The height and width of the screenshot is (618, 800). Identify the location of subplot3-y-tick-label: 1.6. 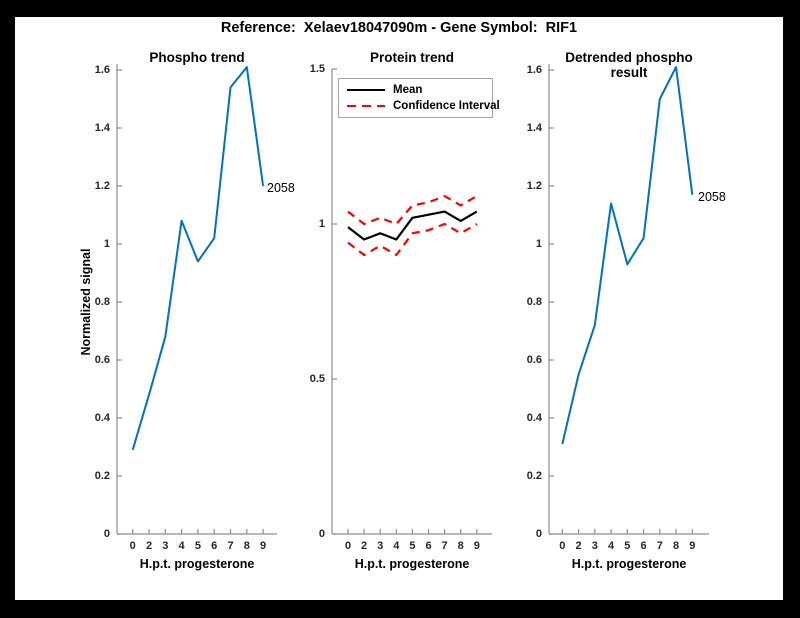
(534, 70).